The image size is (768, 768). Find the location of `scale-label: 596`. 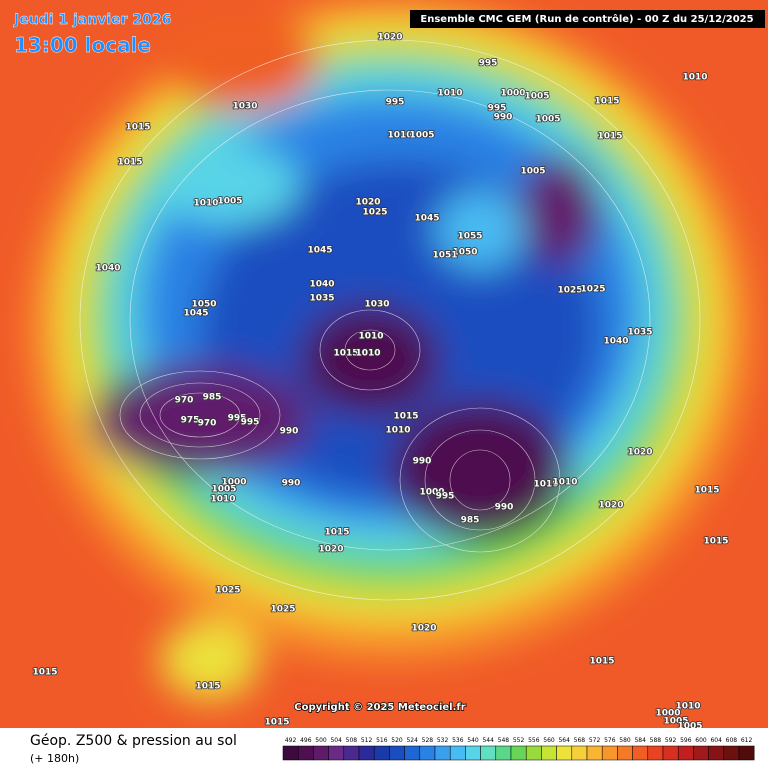

scale-label: 596 is located at coordinates (686, 740).